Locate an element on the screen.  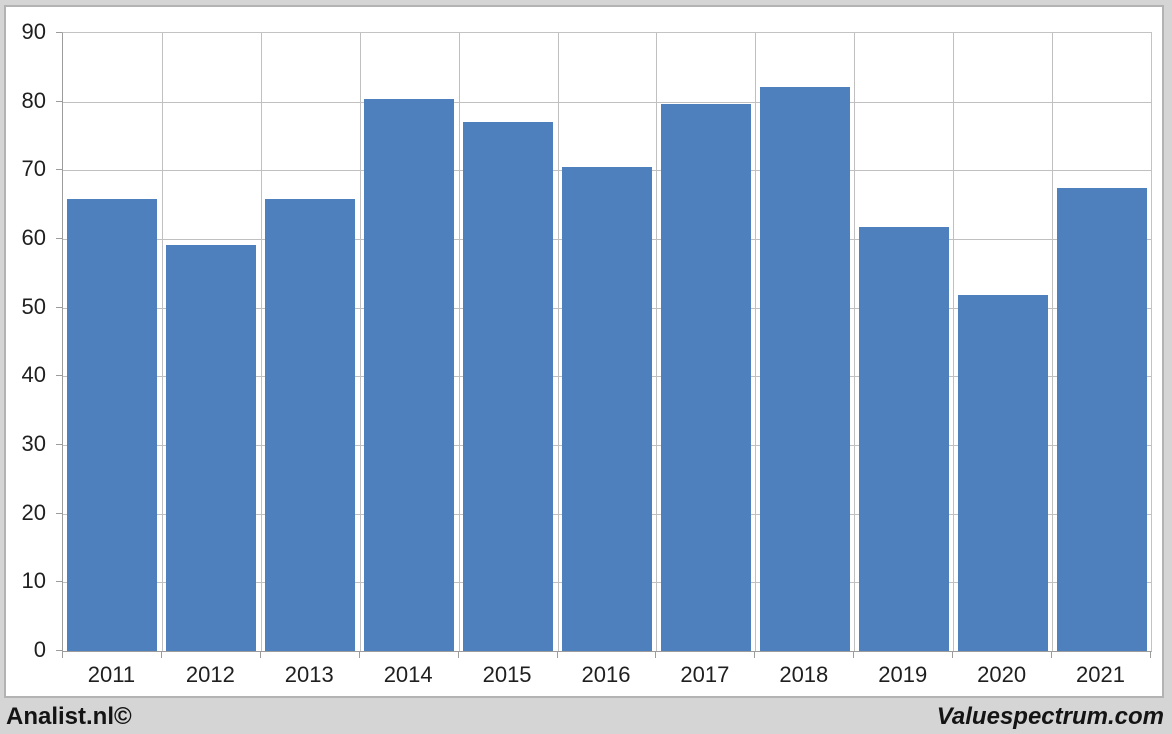
x-axis-label-2014: 2014 is located at coordinates (408, 674).